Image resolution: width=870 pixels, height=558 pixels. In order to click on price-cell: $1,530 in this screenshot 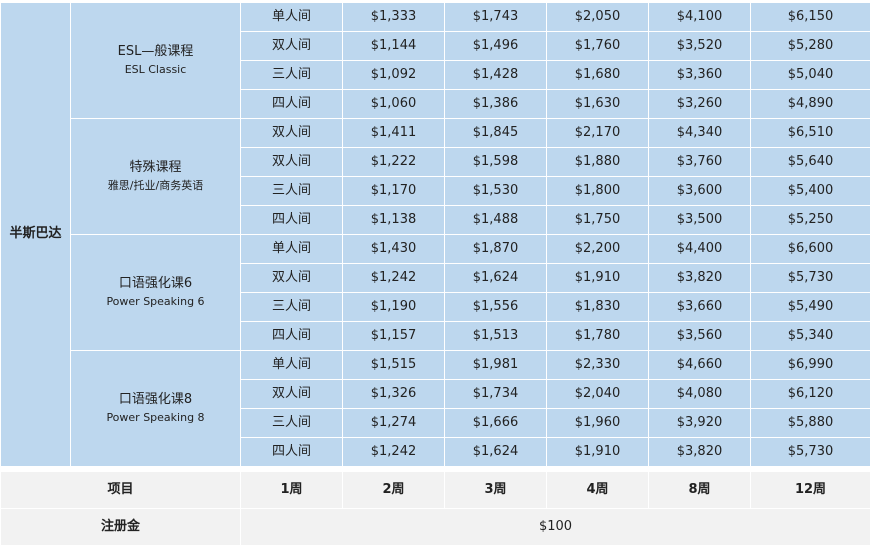, I will do `click(495, 191)`.